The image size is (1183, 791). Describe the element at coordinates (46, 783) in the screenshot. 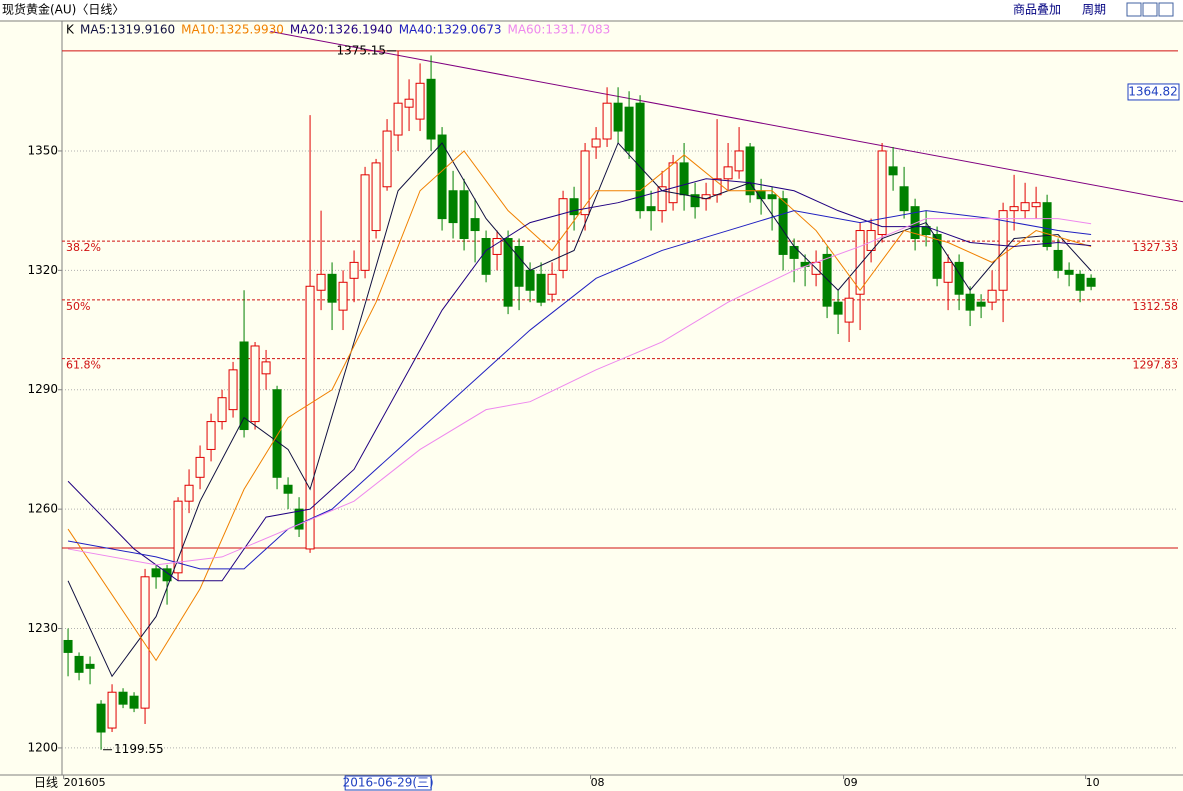

I see `period-label: 日线` at that location.